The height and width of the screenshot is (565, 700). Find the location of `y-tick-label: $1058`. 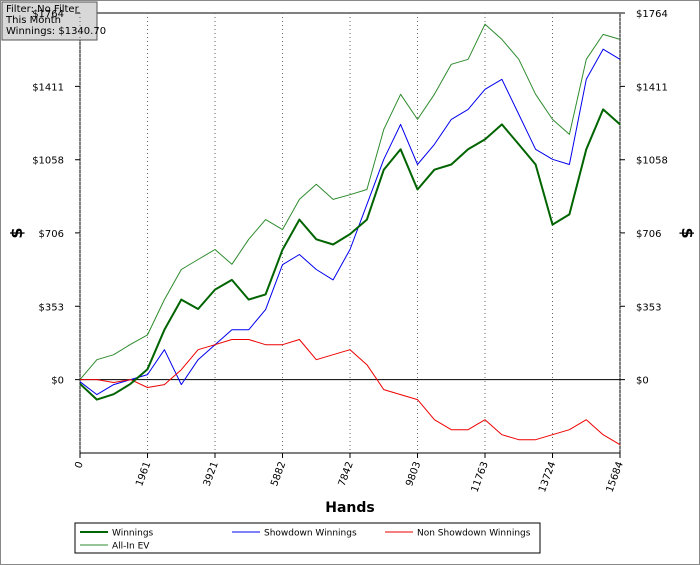

y-tick-label: $1058 is located at coordinates (48, 161).